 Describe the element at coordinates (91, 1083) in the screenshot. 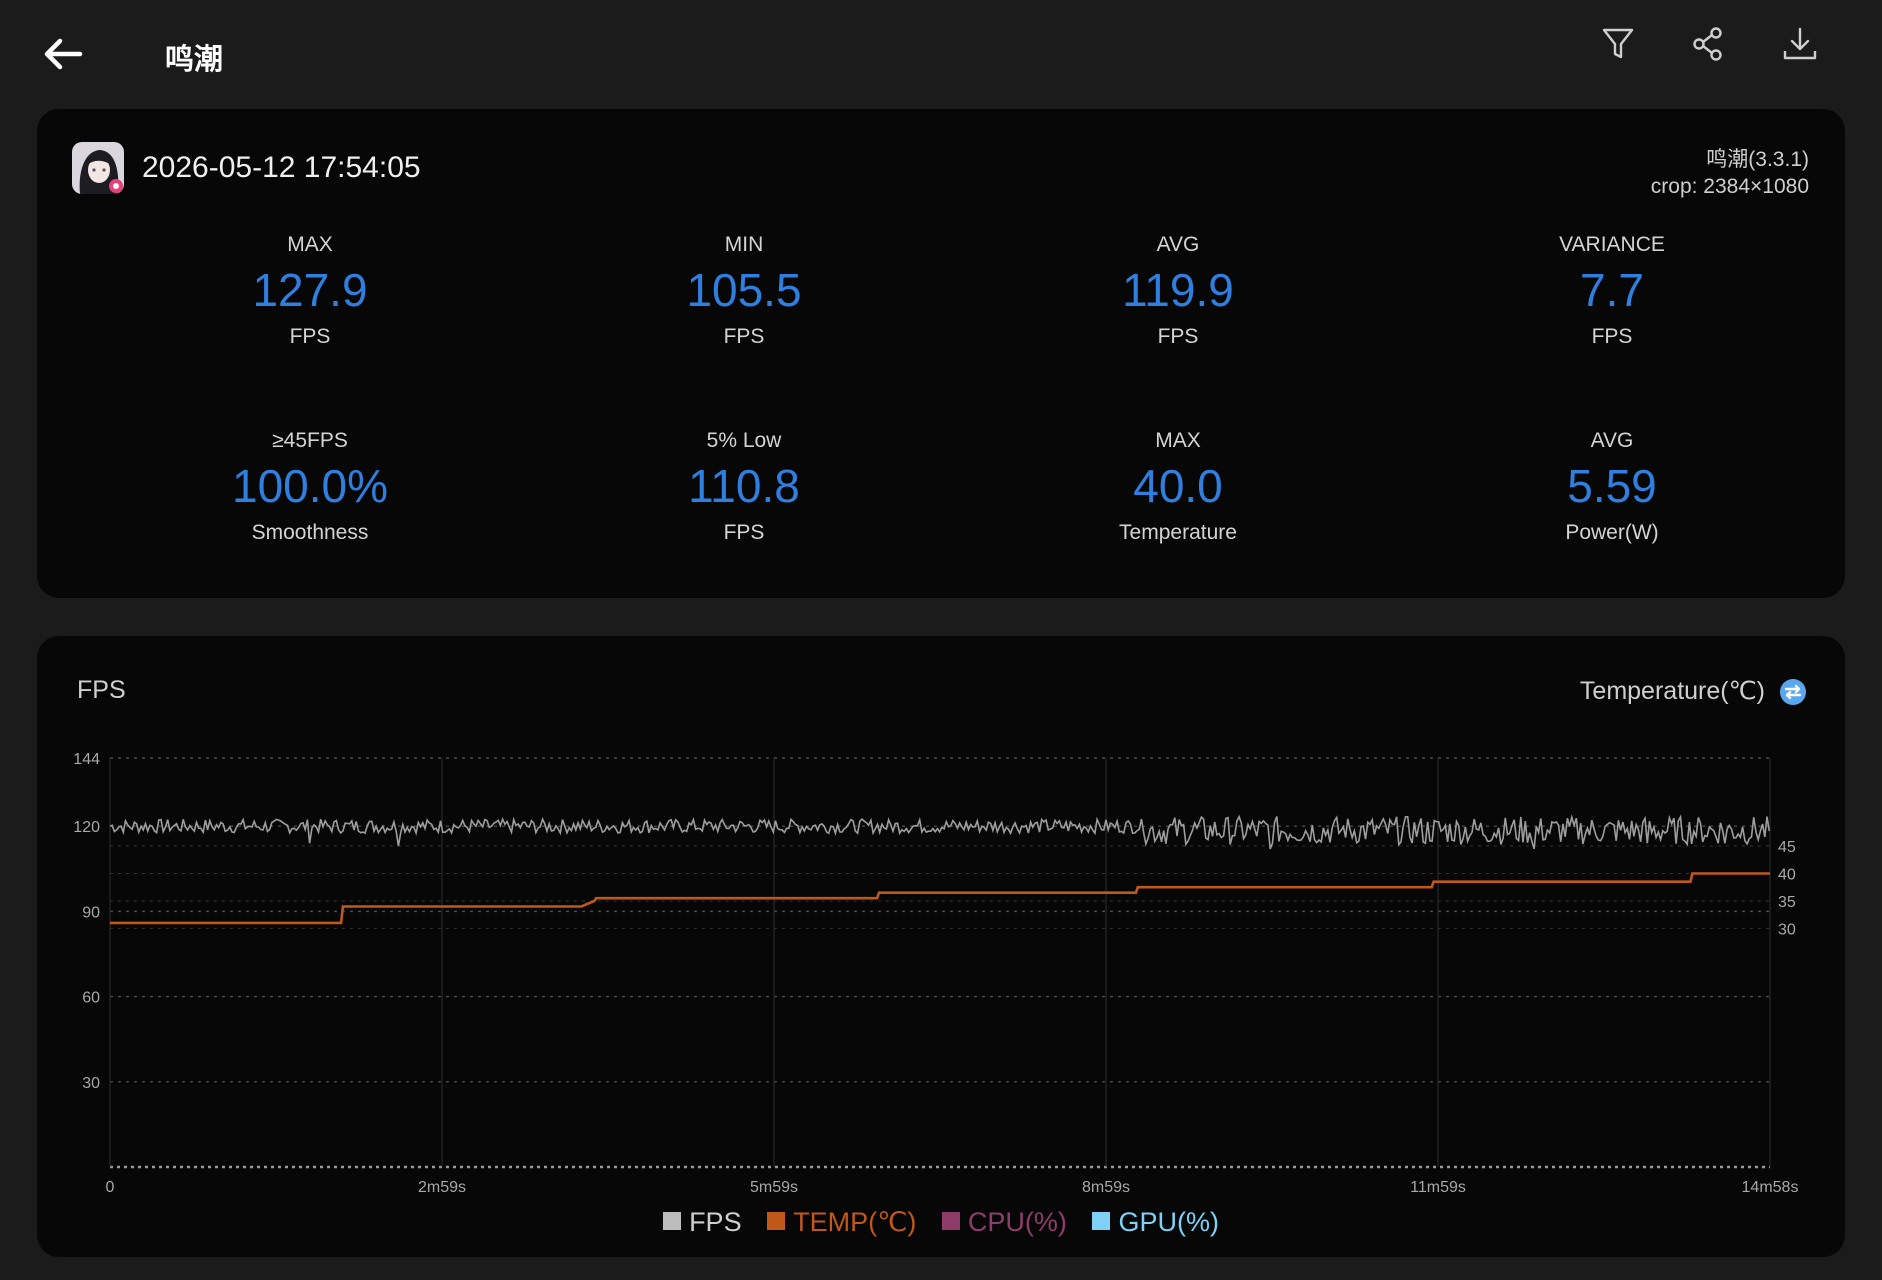

I see `y-tick-label-fps: 30` at that location.